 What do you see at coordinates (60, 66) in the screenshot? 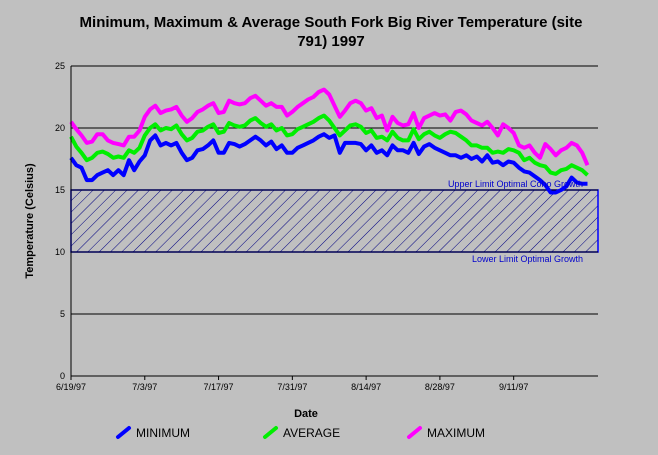
I see `y-tick-label: 25` at bounding box center [60, 66].